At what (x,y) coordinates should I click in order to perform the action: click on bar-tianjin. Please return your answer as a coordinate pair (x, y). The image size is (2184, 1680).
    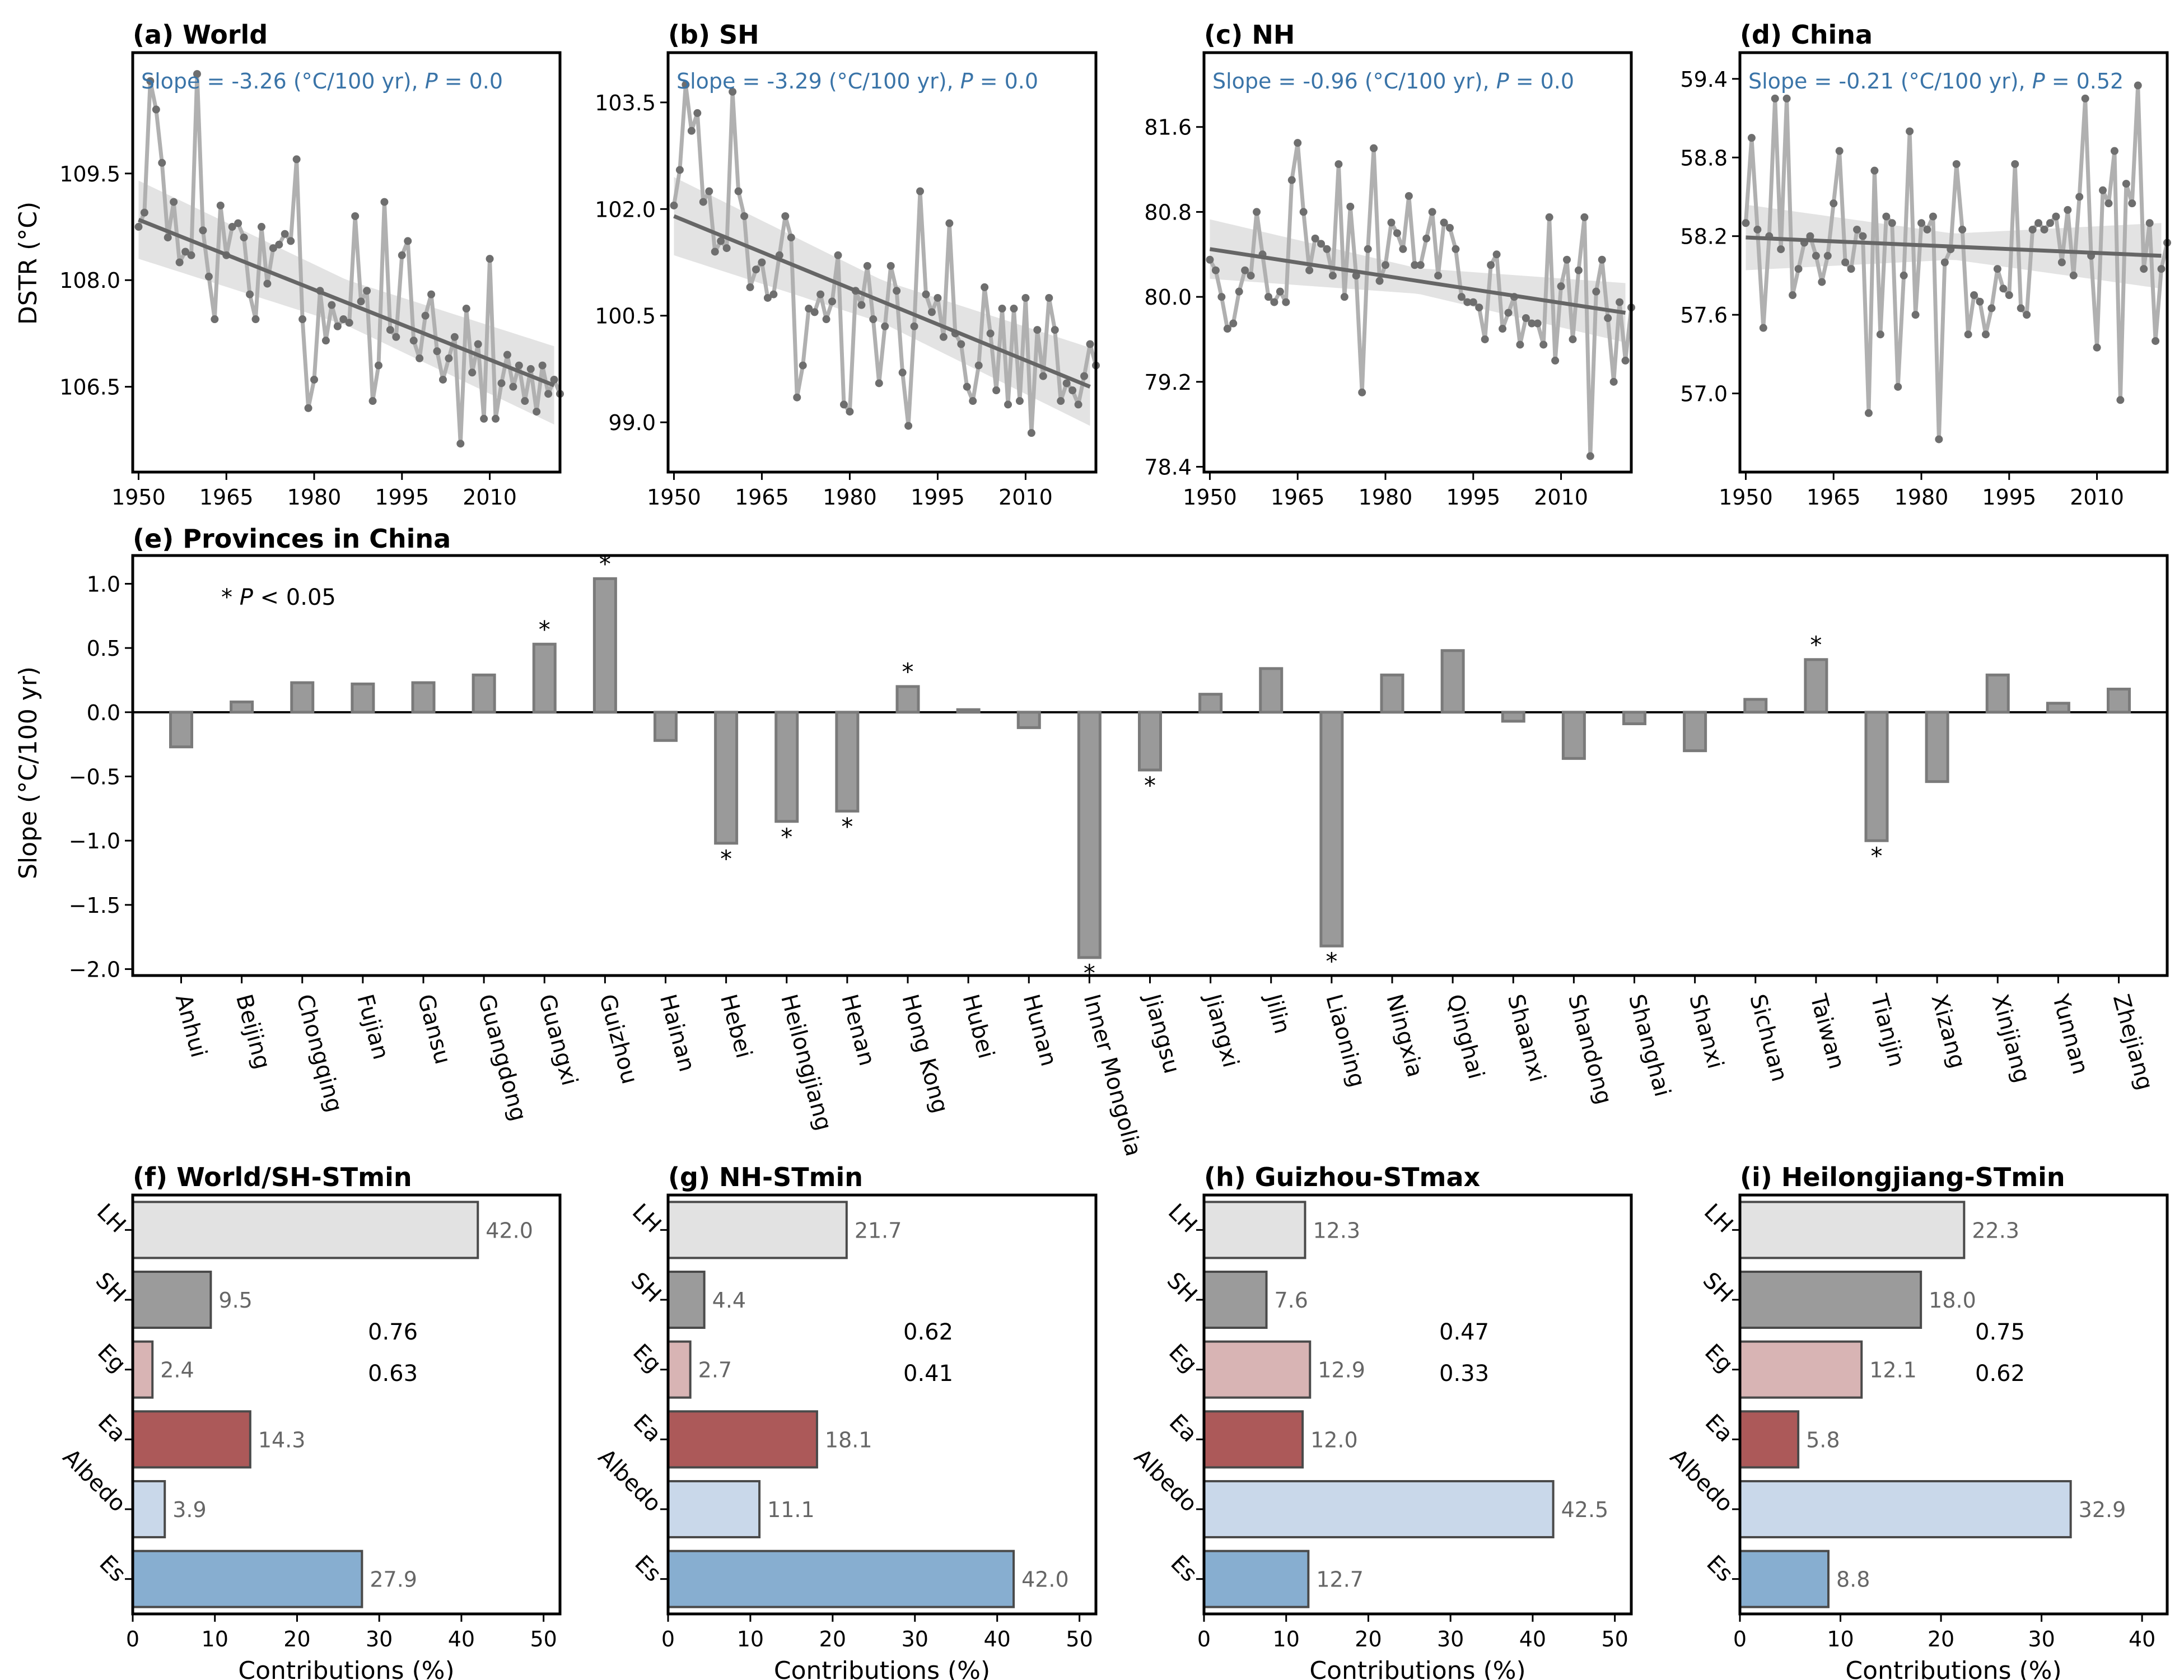
    Looking at the image, I should click on (1877, 777).